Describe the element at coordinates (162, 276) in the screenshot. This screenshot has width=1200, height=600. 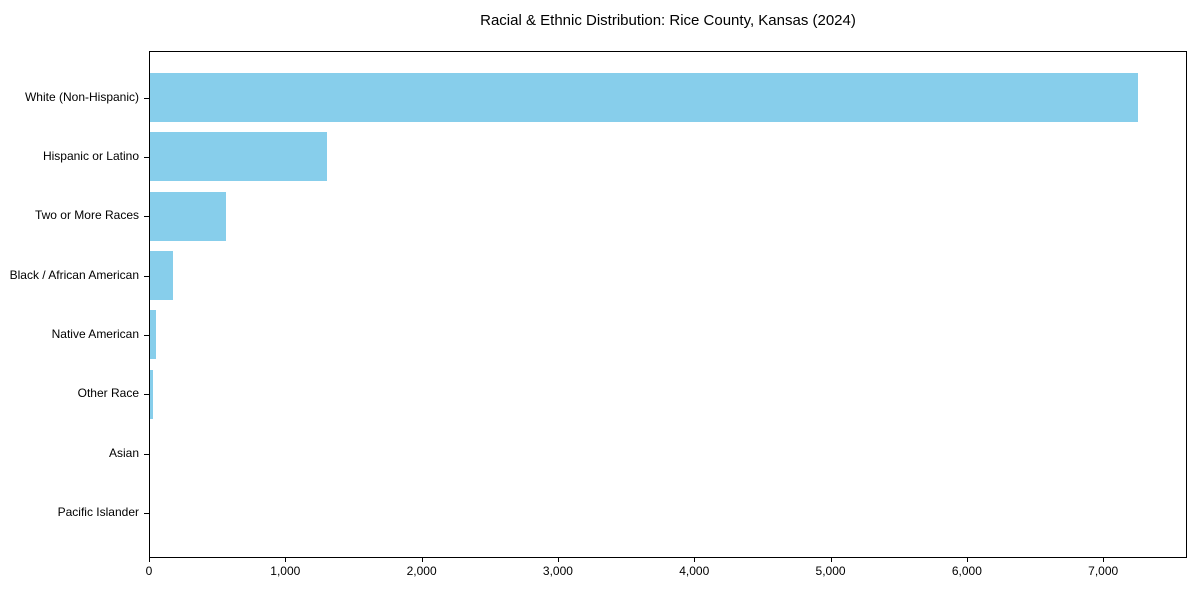
I see `bar-black-african-american` at that location.